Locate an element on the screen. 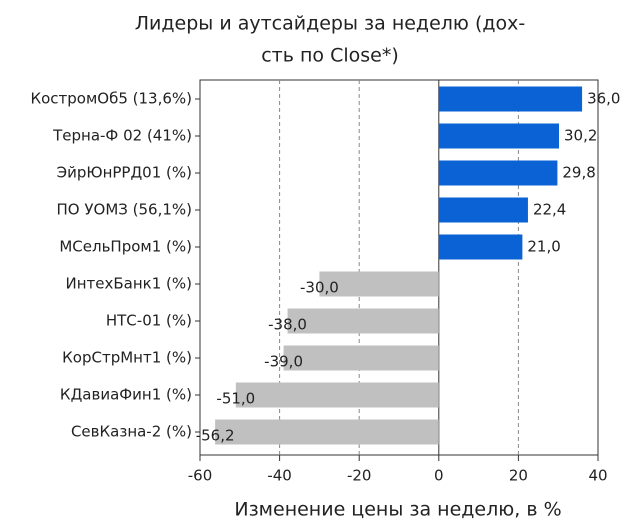 The height and width of the screenshot is (522, 627). y-tick-label: КДавиаФин1 (%) is located at coordinates (126, 395).